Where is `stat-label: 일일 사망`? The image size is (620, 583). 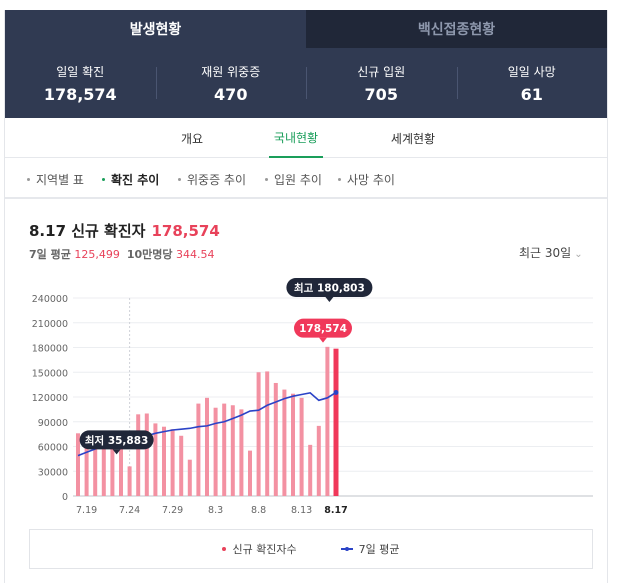 stat-label: 일일 사망 is located at coordinates (531, 71).